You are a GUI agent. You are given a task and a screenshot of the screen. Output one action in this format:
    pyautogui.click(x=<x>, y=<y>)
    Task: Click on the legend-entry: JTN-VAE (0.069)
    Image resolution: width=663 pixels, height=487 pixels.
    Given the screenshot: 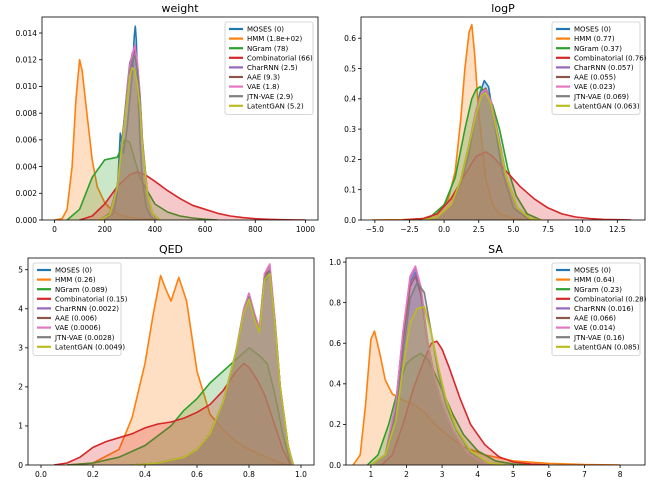 What is the action you would take?
    pyautogui.click(x=601, y=97)
    